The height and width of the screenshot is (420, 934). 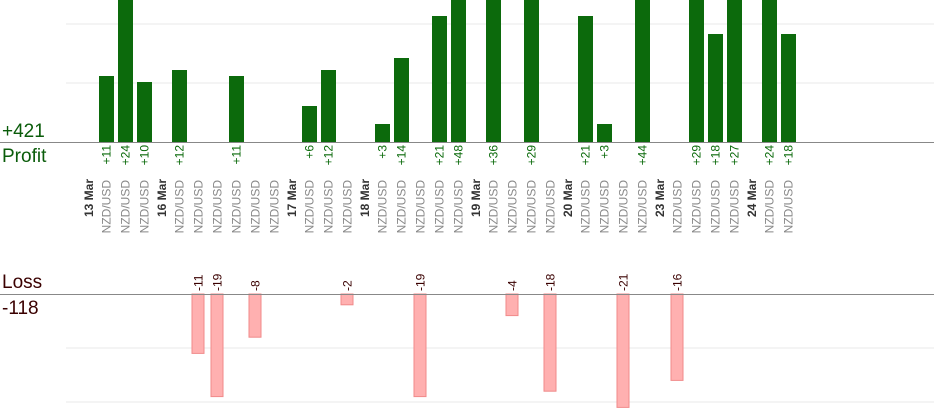 What do you see at coordinates (256, 285) in the screenshot?
I see `loss-value-label: -8` at bounding box center [256, 285].